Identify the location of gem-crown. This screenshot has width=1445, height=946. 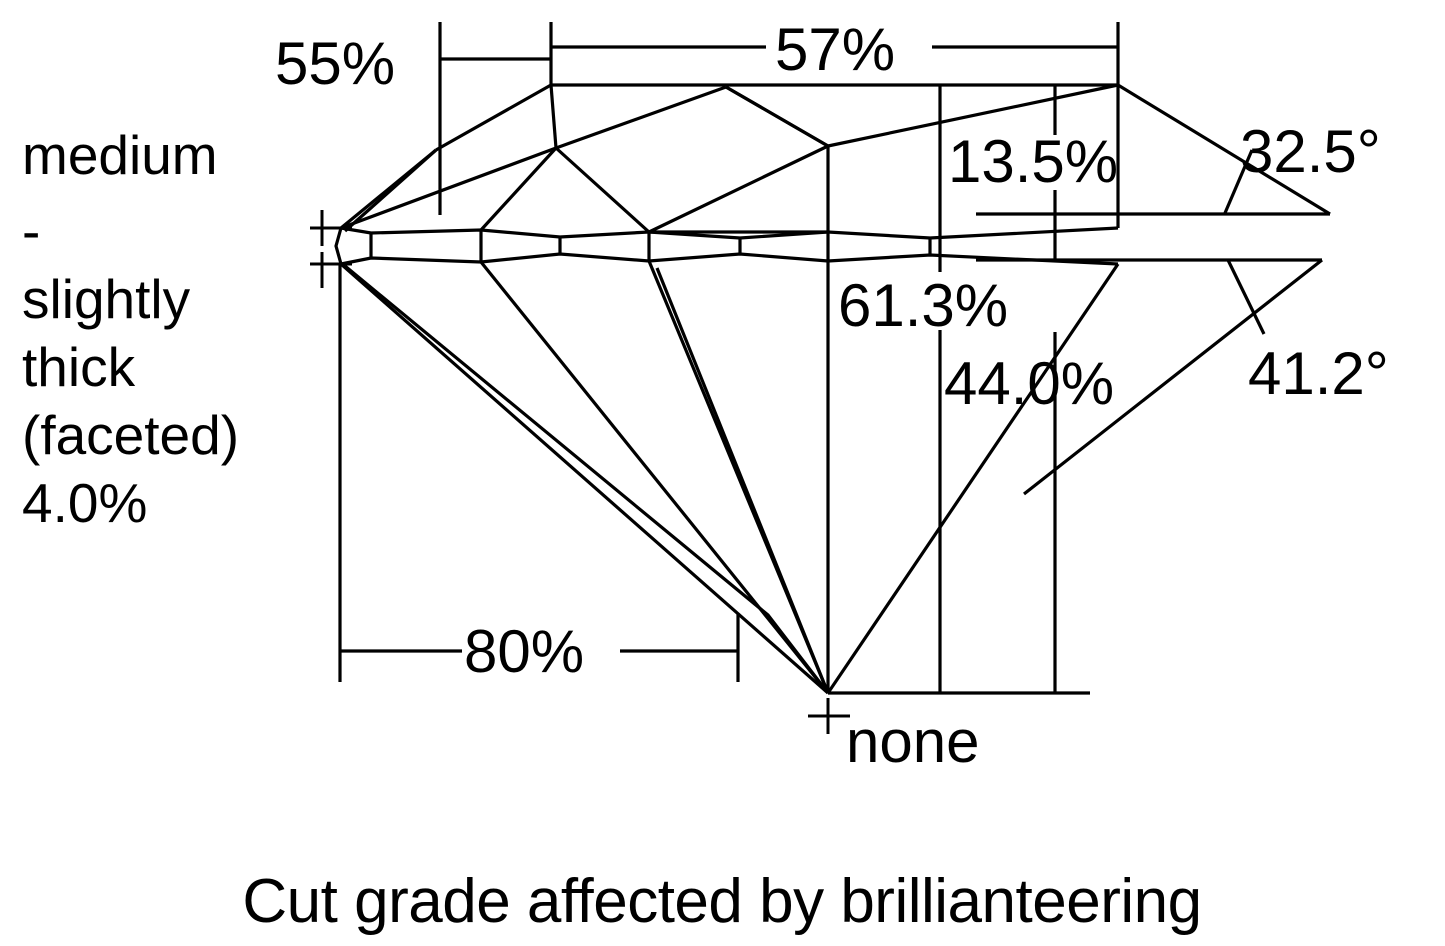
(729, 158).